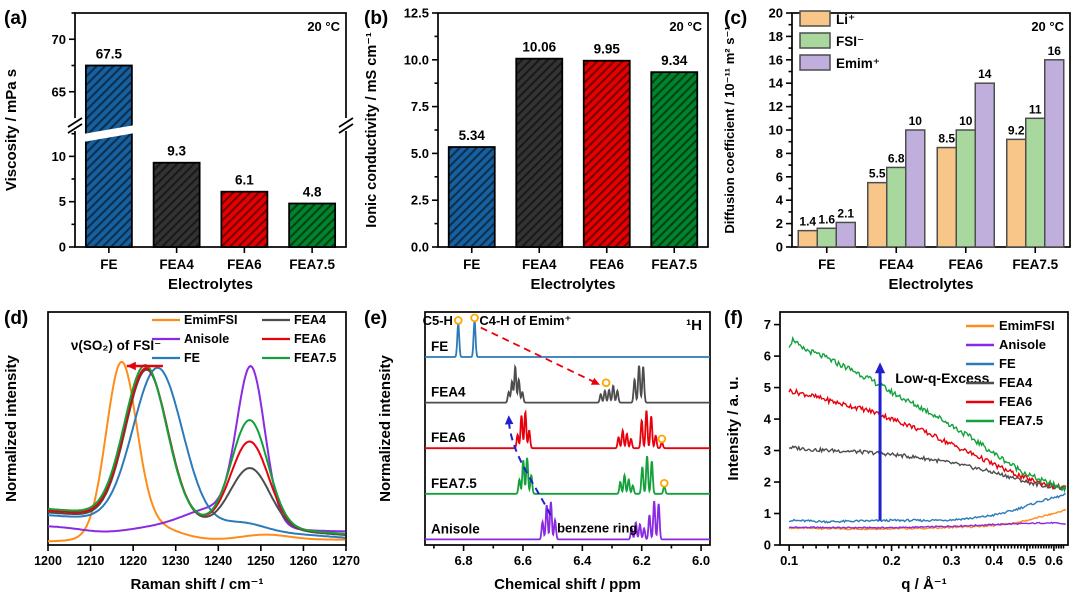 This screenshot has width=1080, height=600. I want to click on f-y-axis-title: Intensity / a. u., so click(733, 428).